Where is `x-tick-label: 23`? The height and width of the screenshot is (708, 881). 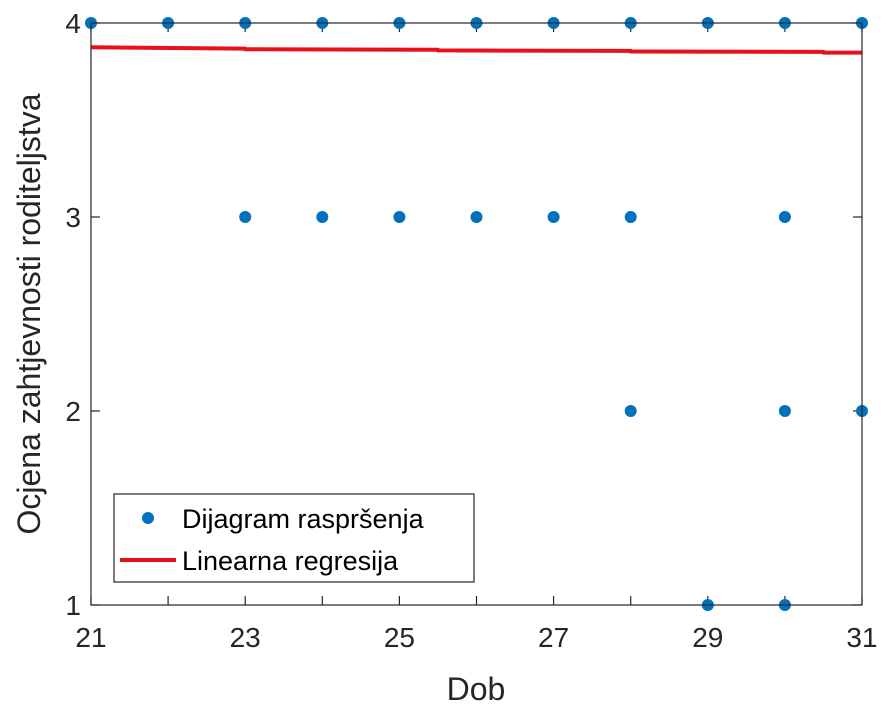
x-tick-label: 23 is located at coordinates (245, 637).